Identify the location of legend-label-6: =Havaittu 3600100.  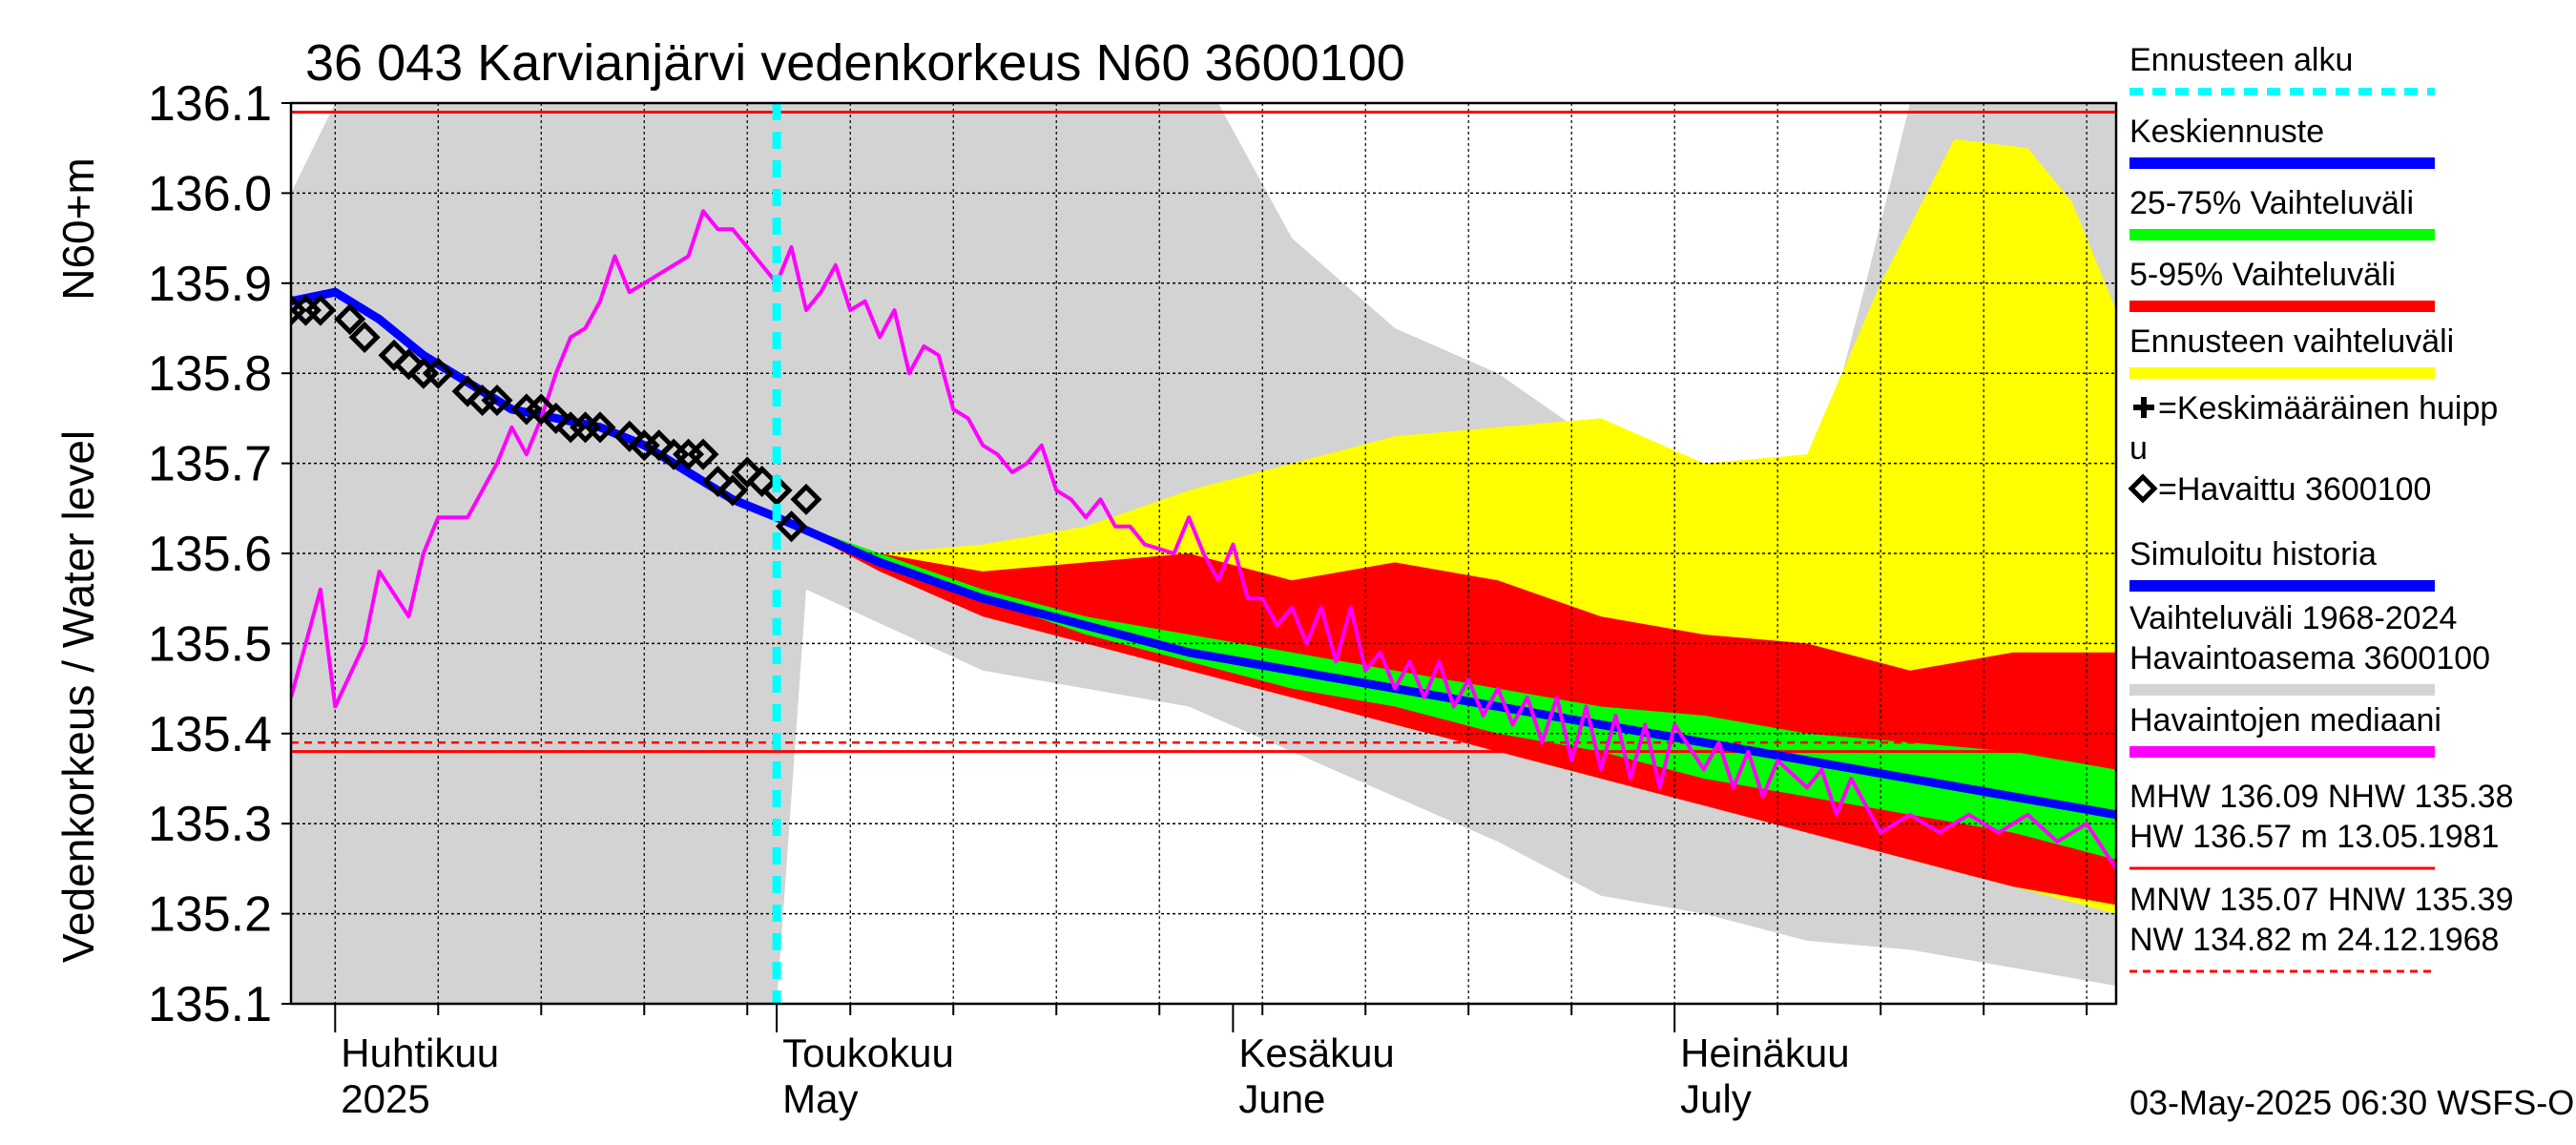
(2294, 490).